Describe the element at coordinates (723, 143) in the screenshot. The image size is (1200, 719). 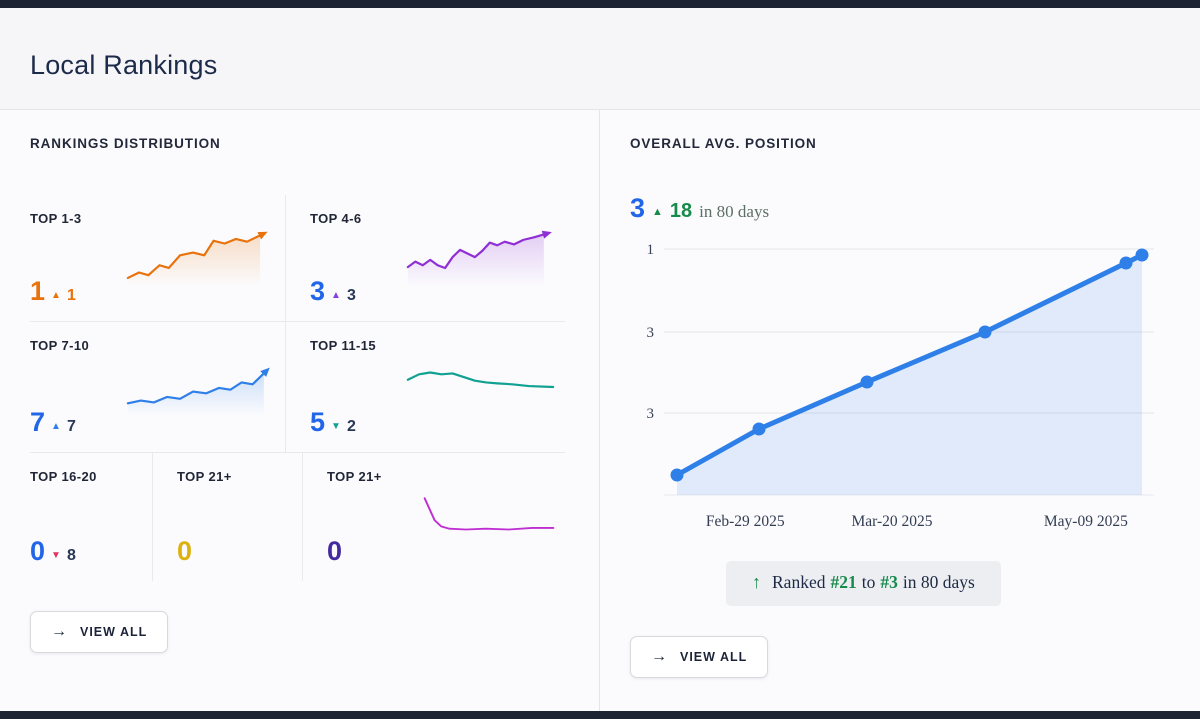
I see `right-panel-header: OVERALL AVG. POSITION` at that location.